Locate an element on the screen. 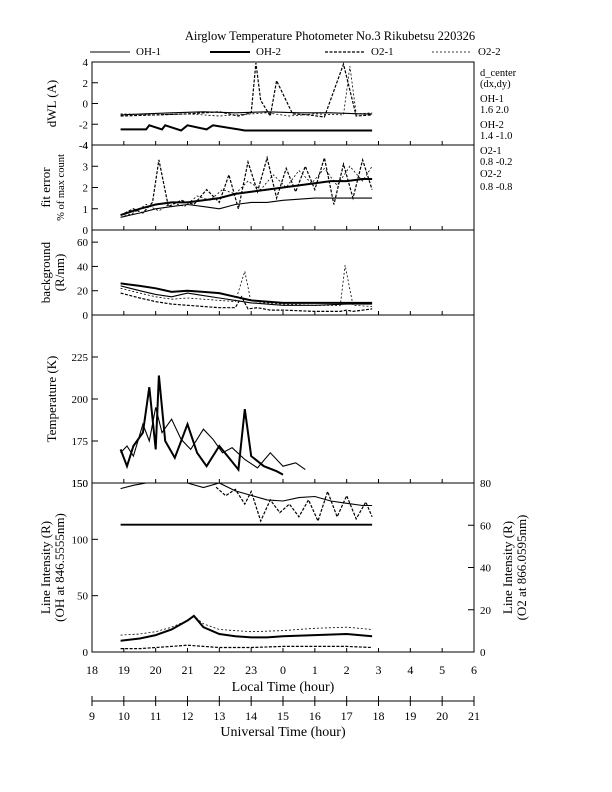  ut-tick-label: 19 is located at coordinates (410, 716).